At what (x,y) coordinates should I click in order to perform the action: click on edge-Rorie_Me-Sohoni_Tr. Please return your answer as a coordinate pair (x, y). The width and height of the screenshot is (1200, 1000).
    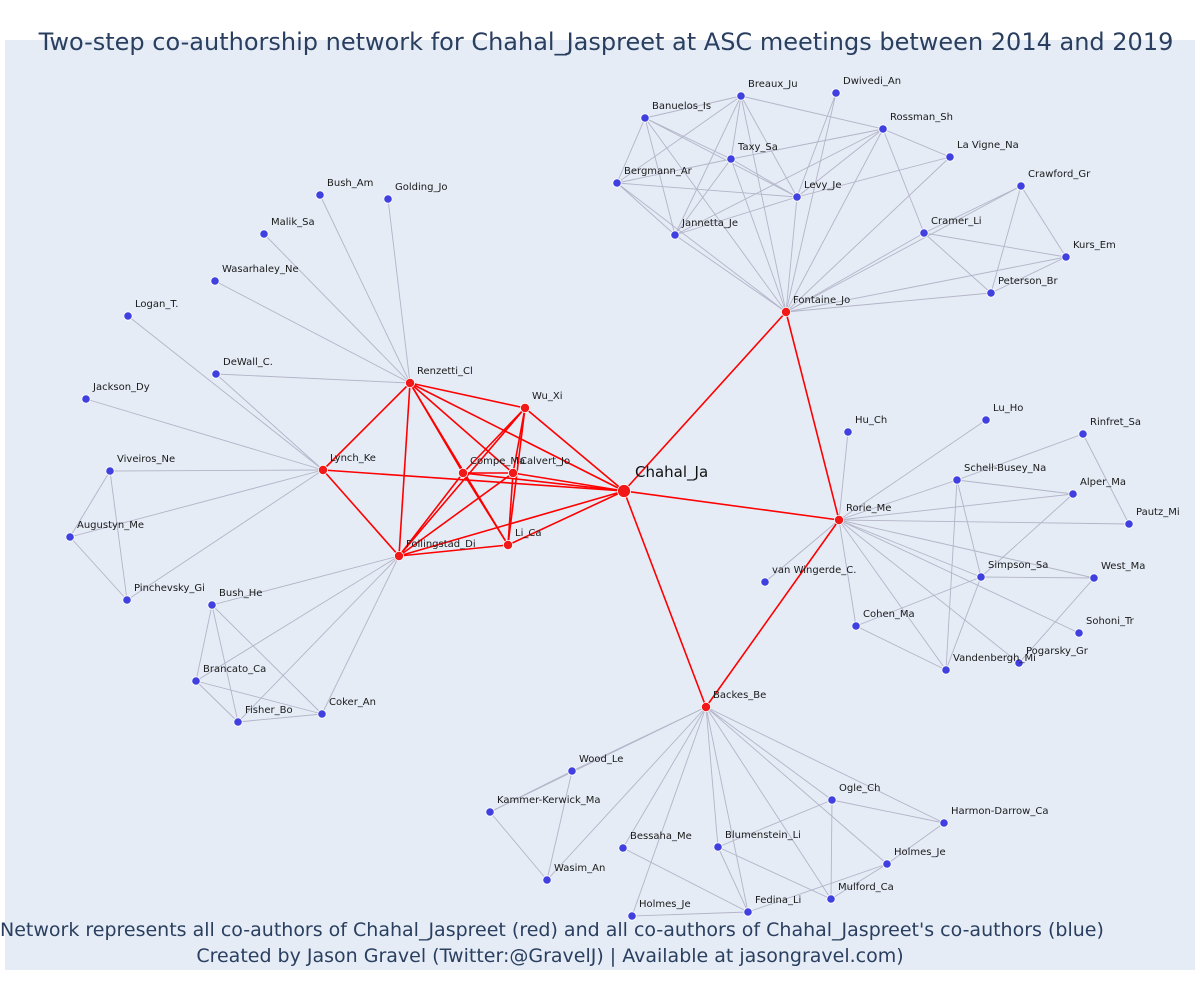
    Looking at the image, I should click on (959, 576).